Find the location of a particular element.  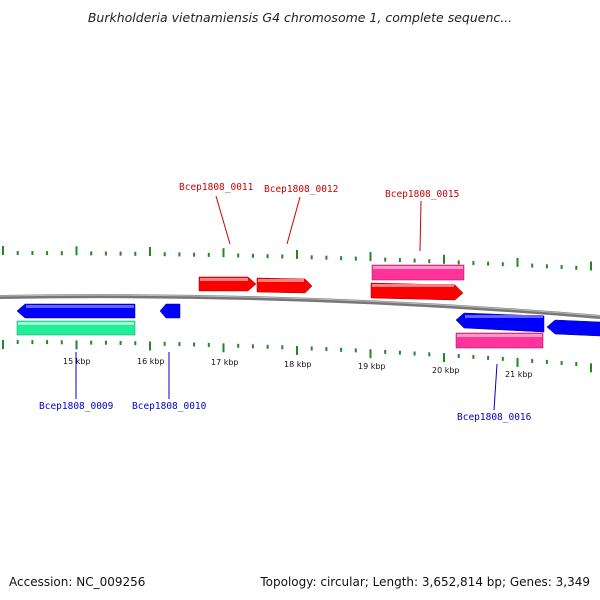

chromosome-backbone-highlight is located at coordinates (300, 305).